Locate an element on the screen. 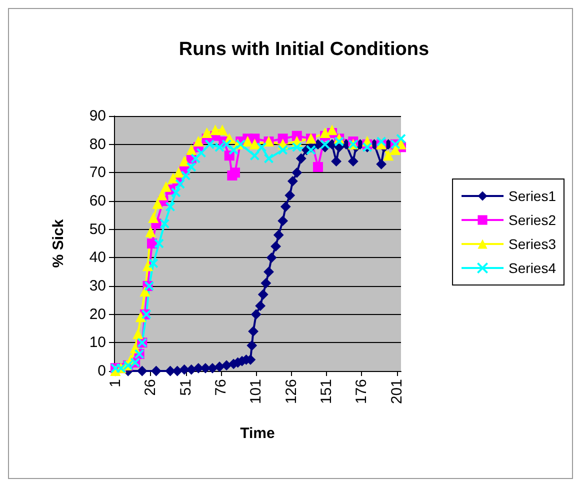  x-tick-label: 201 is located at coordinates (397, 391).